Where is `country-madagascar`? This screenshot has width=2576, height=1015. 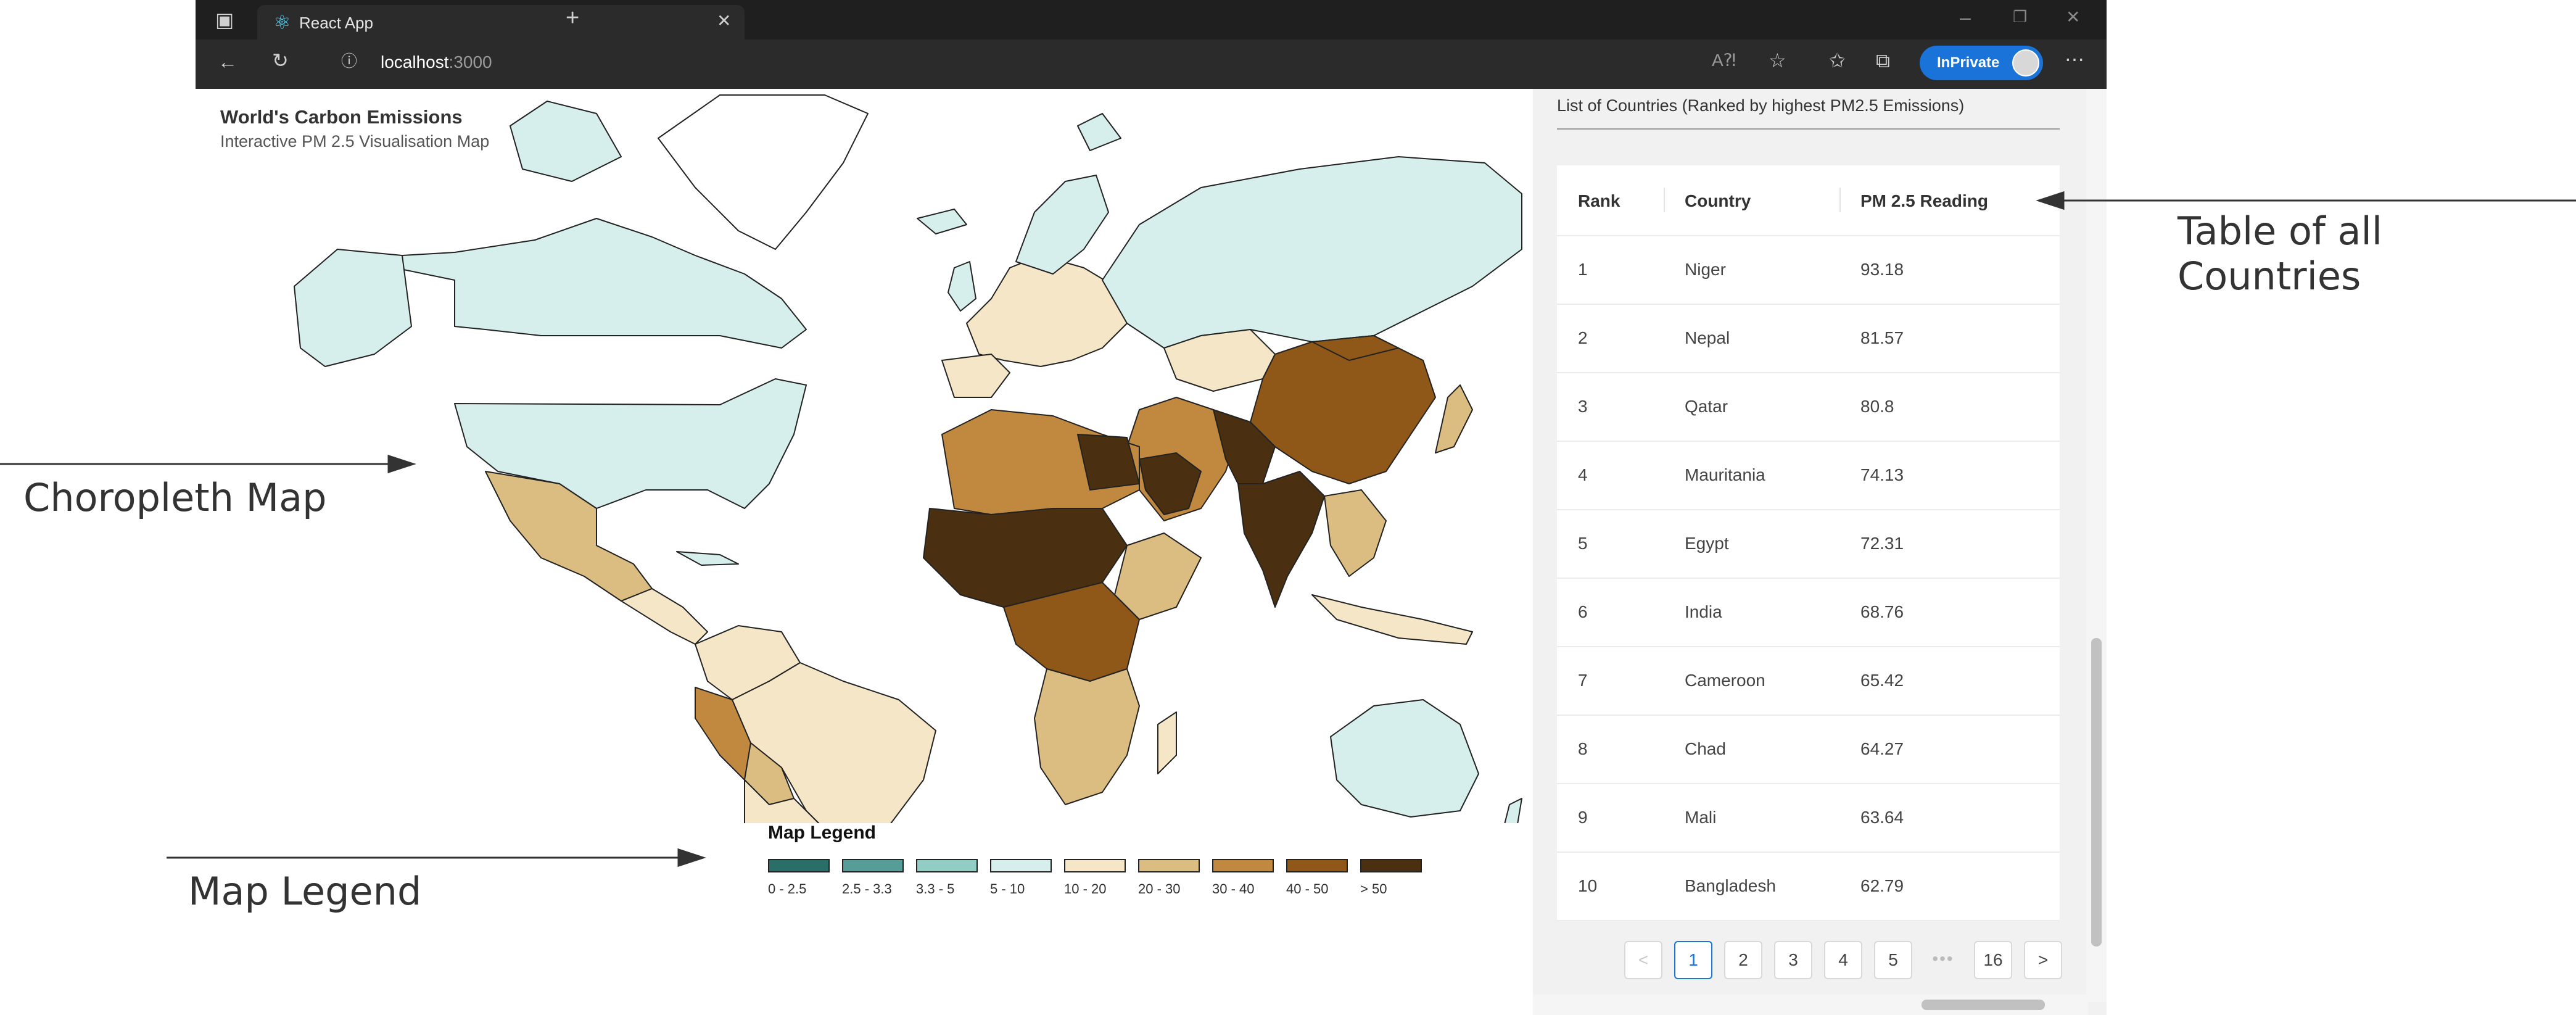 country-madagascar is located at coordinates (1167, 742).